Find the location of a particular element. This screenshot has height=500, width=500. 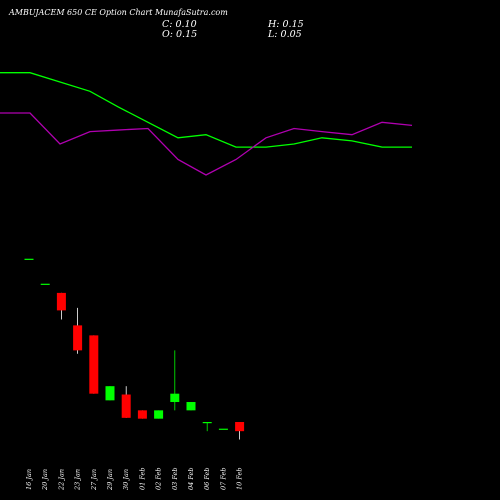

ma-slow-line is located at coordinates (206, 144).